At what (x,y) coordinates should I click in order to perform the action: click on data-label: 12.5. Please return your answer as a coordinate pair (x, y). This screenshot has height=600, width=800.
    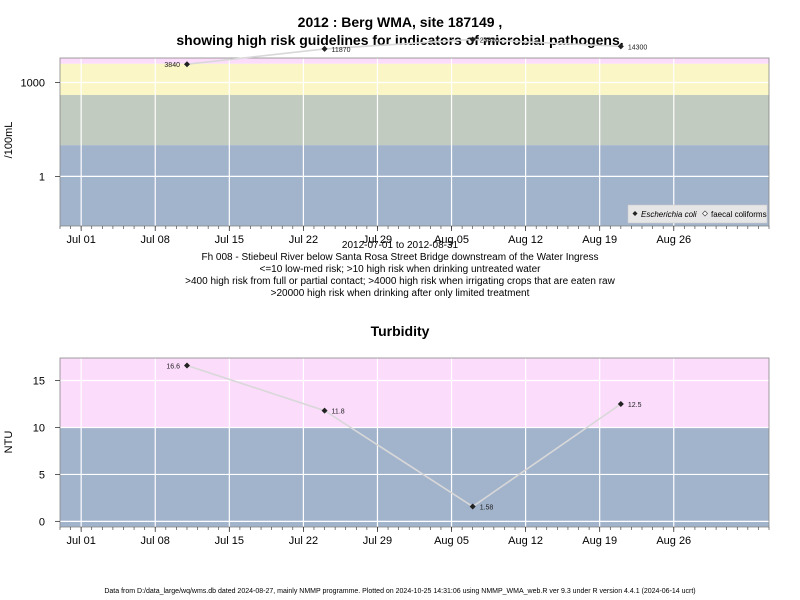
    Looking at the image, I should click on (635, 405).